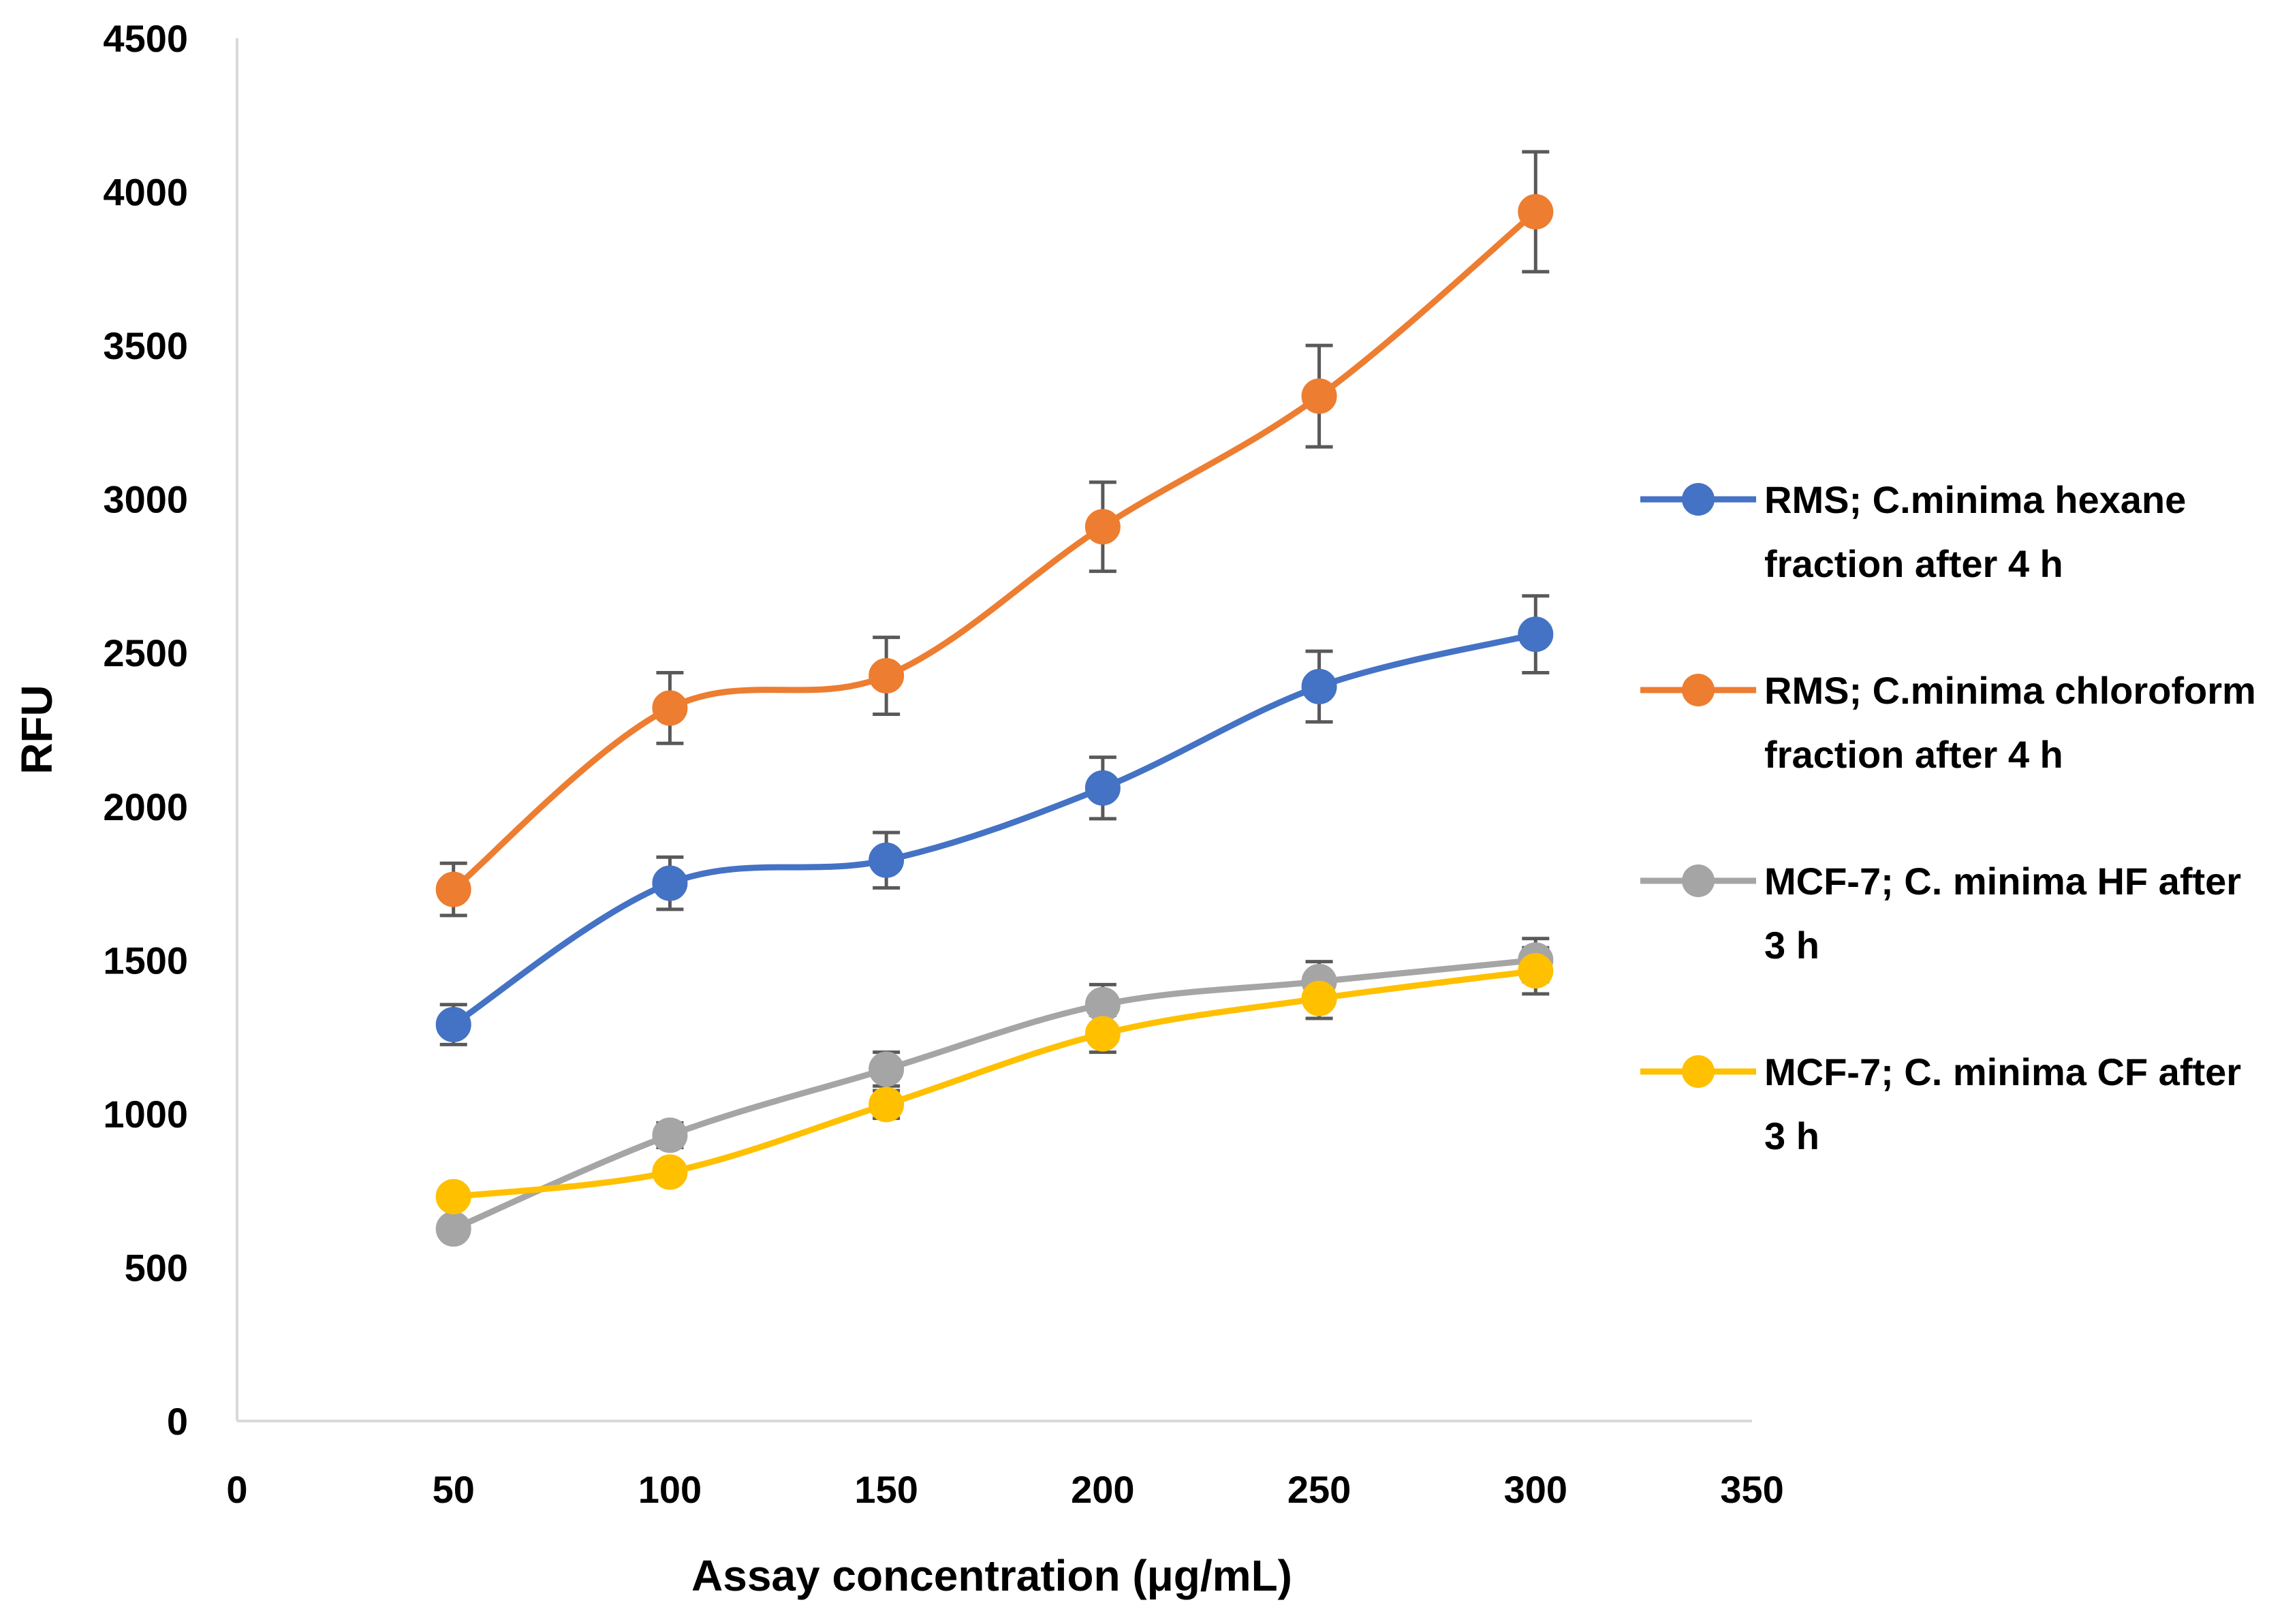 This screenshot has height=1624, width=2282. I want to click on x-axis-title: Assay concentration (μg/mL), so click(991, 1575).